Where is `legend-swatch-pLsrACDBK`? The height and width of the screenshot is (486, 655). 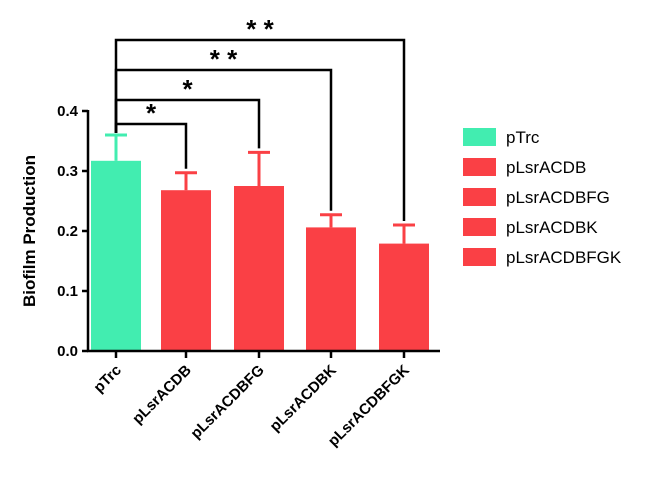
legend-swatch-pLsrACDBK is located at coordinates (479, 227).